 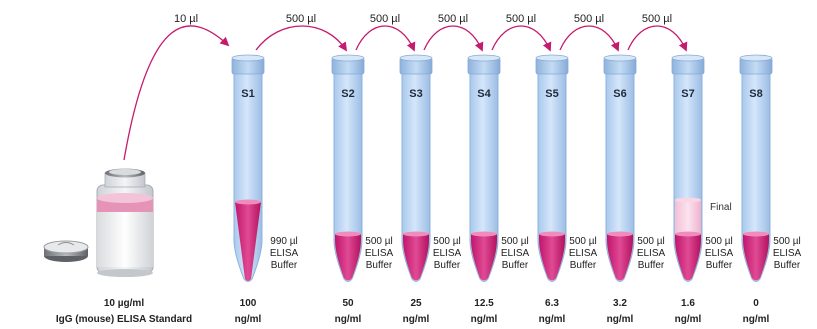 What do you see at coordinates (484, 303) in the screenshot?
I see `concentration-value: 12.5` at bounding box center [484, 303].